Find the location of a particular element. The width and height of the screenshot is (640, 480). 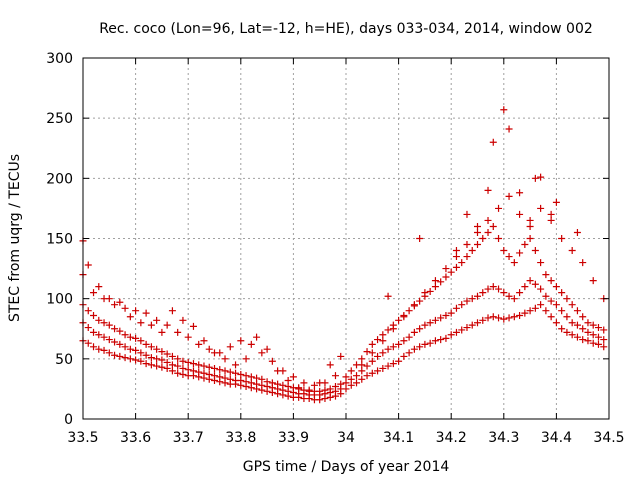

x-tick-label: 33.7 is located at coordinates (188, 438).